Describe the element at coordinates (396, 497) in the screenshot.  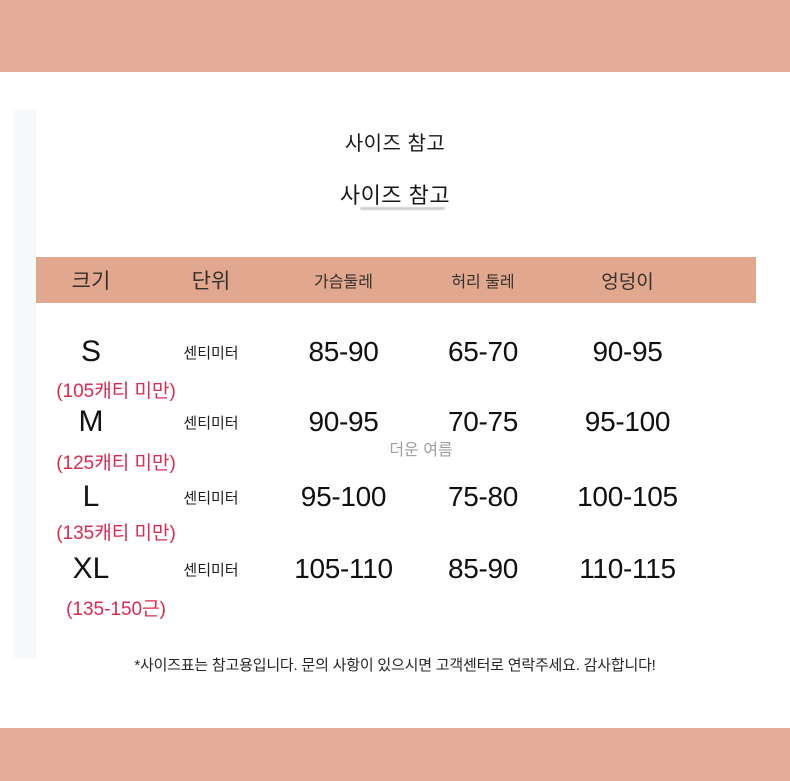
I see `table-row-l: L 센티미터 95-100 75-80 100-105` at that location.